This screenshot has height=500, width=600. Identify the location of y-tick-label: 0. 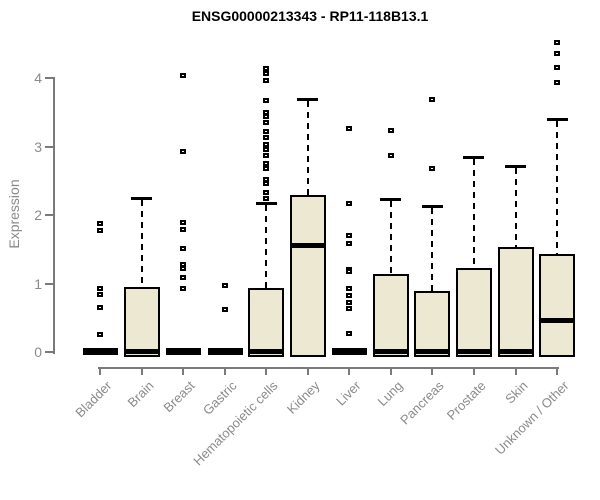
(38, 352).